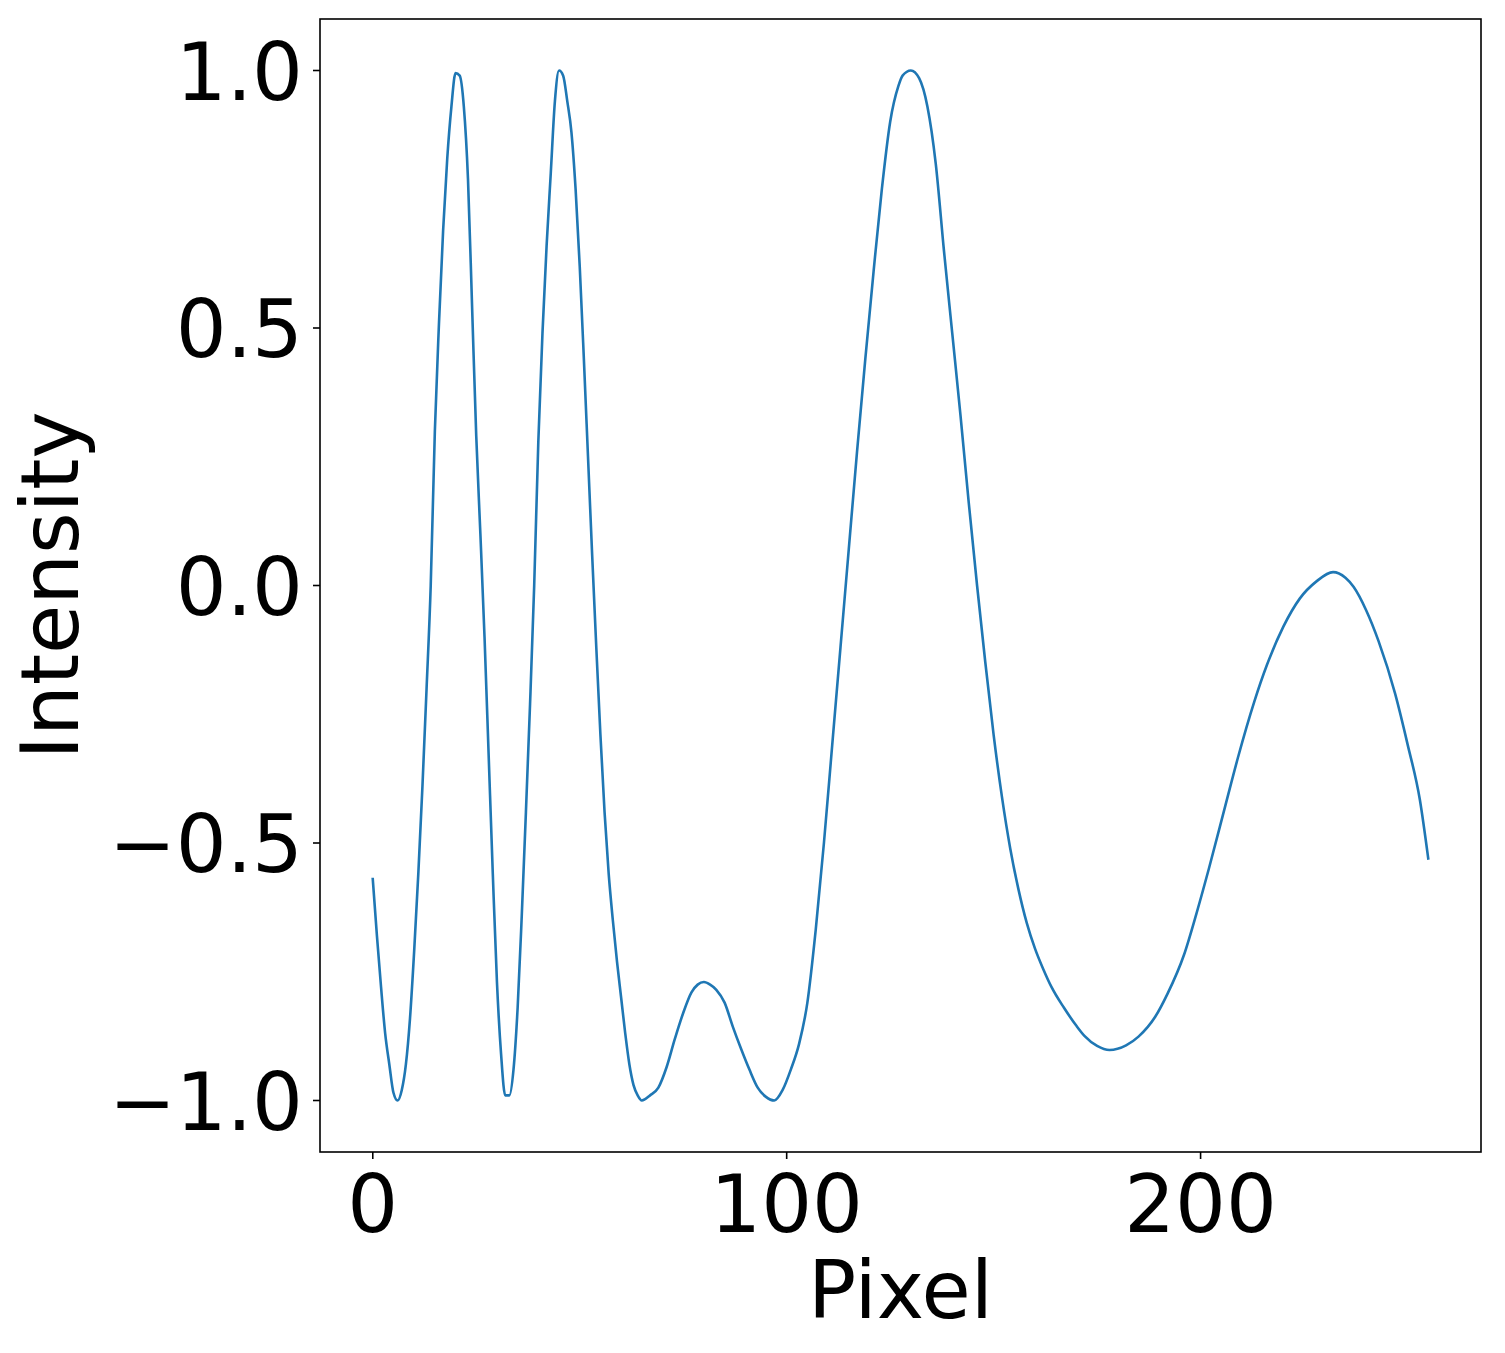 The height and width of the screenshot is (1353, 1505). What do you see at coordinates (373, 1204) in the screenshot?
I see `x-tick-label: 0` at bounding box center [373, 1204].